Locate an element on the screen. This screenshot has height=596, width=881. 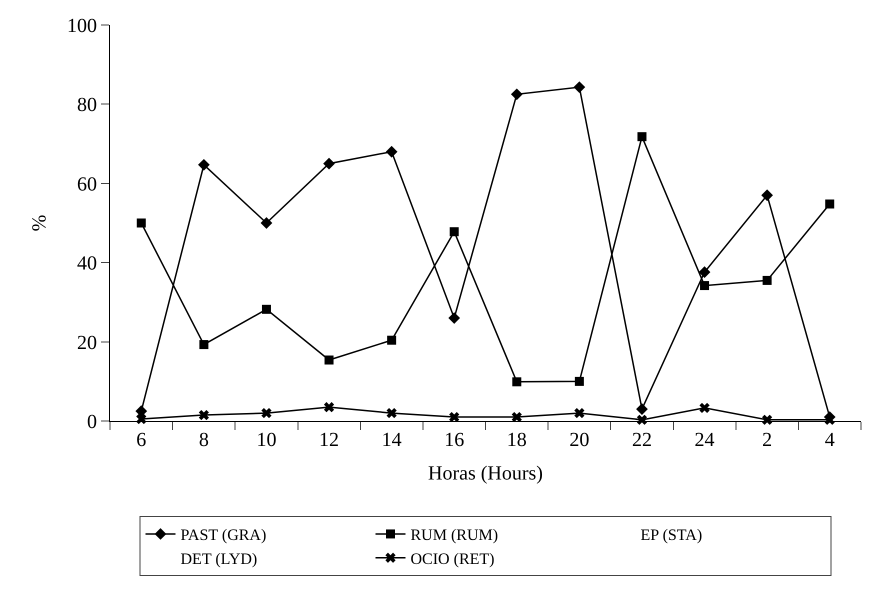
x-axis-title: Horas (Hours) is located at coordinates (485, 473).